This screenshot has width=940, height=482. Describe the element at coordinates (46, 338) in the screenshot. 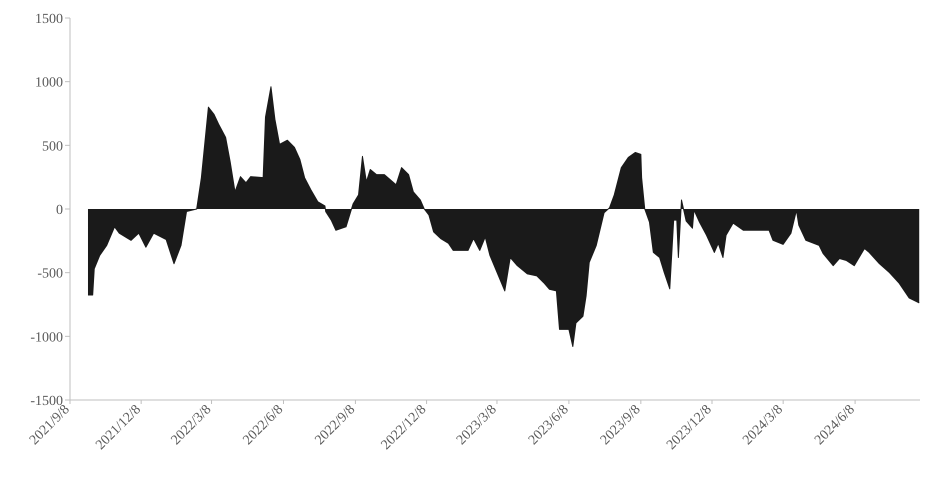

I see `y-tick-label: -1000` at that location.